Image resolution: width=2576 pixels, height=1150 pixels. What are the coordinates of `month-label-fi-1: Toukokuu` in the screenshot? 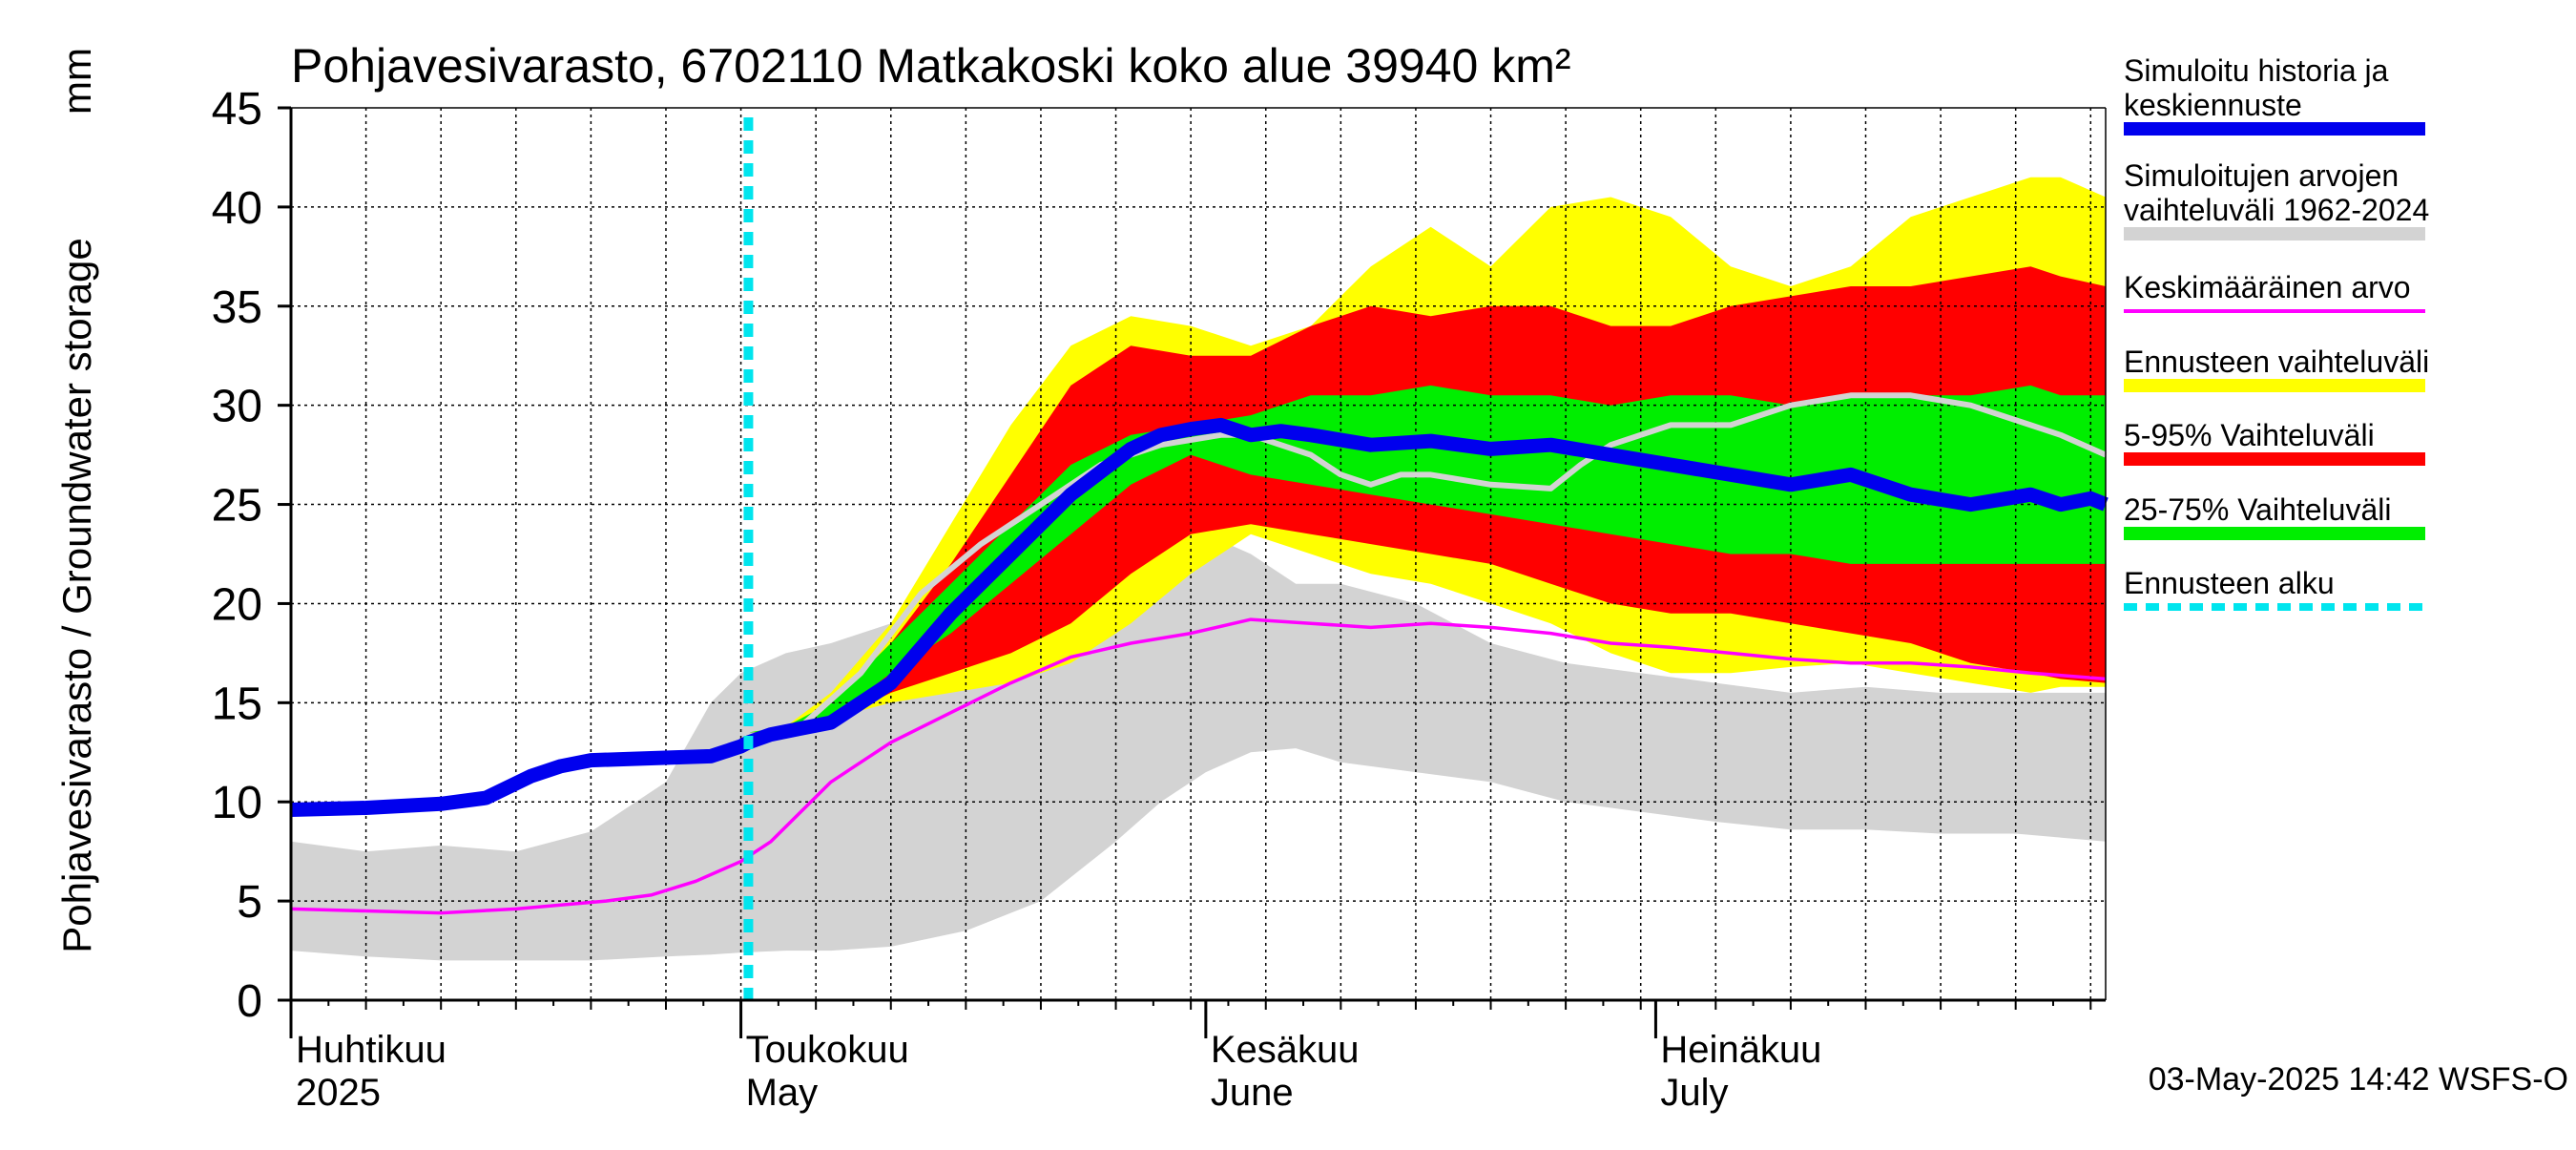 It's located at (827, 1050).